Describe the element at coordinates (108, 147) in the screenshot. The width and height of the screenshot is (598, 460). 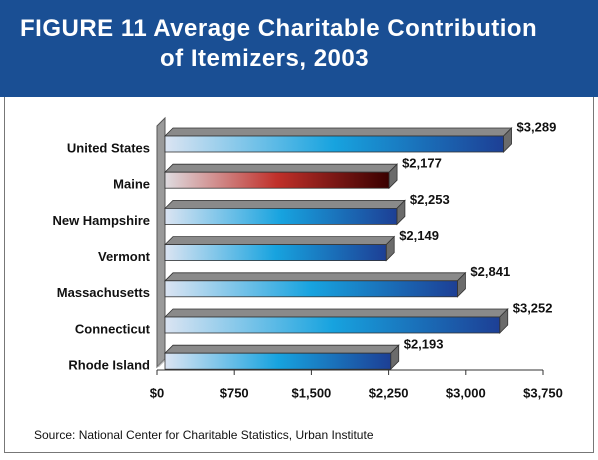
I see `y-tick-label: United States` at that location.